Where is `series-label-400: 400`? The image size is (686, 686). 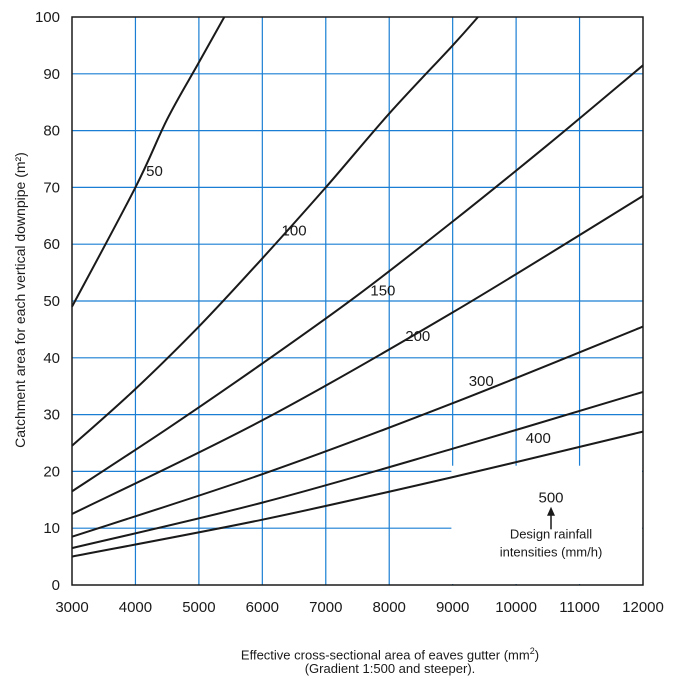 series-label-400: 400 is located at coordinates (538, 438).